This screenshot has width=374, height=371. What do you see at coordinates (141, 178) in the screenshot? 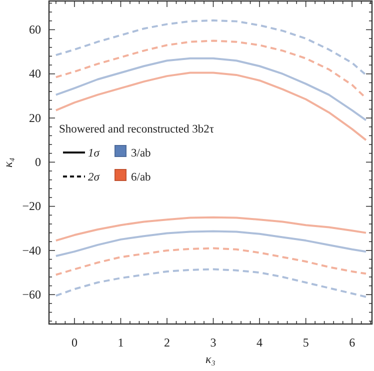
I see `legend-label: 6/ab` at bounding box center [141, 178].